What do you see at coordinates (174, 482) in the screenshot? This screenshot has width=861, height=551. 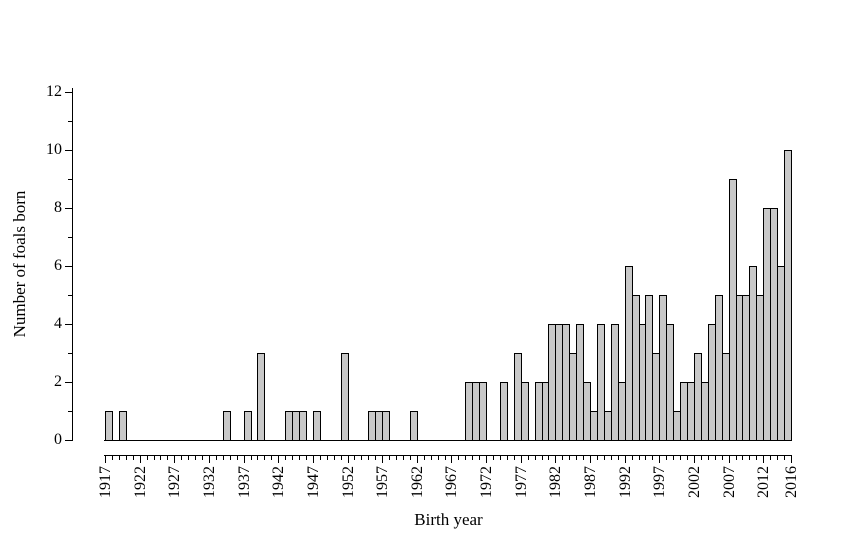 I see `x-tick-label-1927: 1927` at bounding box center [174, 482].